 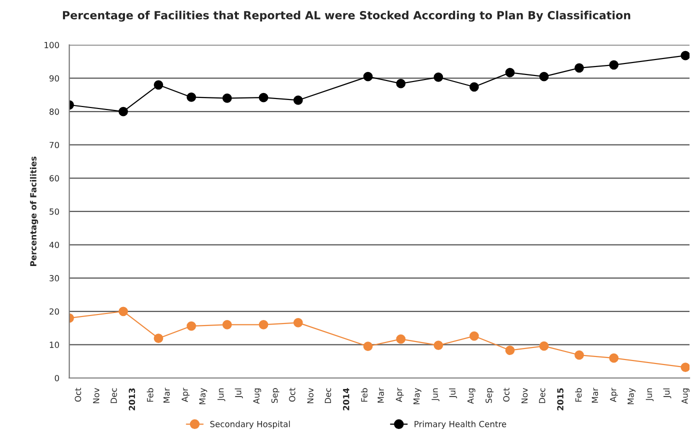 I want to click on y-tick-label: 50, so click(x=55, y=211).